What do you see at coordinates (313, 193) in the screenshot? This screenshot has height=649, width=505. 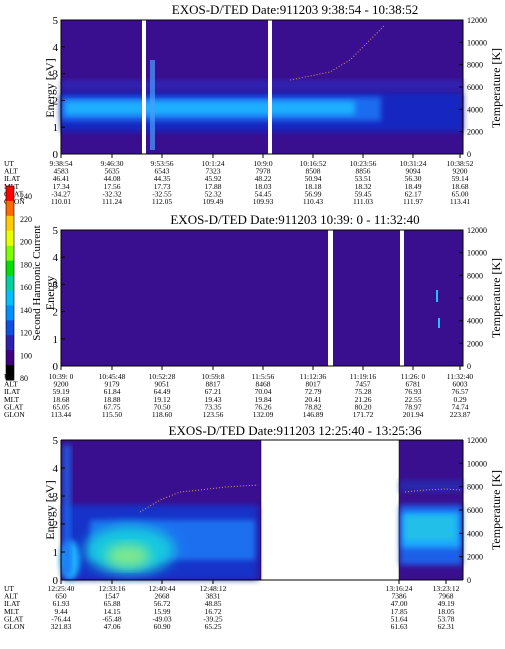 I see `orbit-table-cell: 56.99` at bounding box center [313, 193].